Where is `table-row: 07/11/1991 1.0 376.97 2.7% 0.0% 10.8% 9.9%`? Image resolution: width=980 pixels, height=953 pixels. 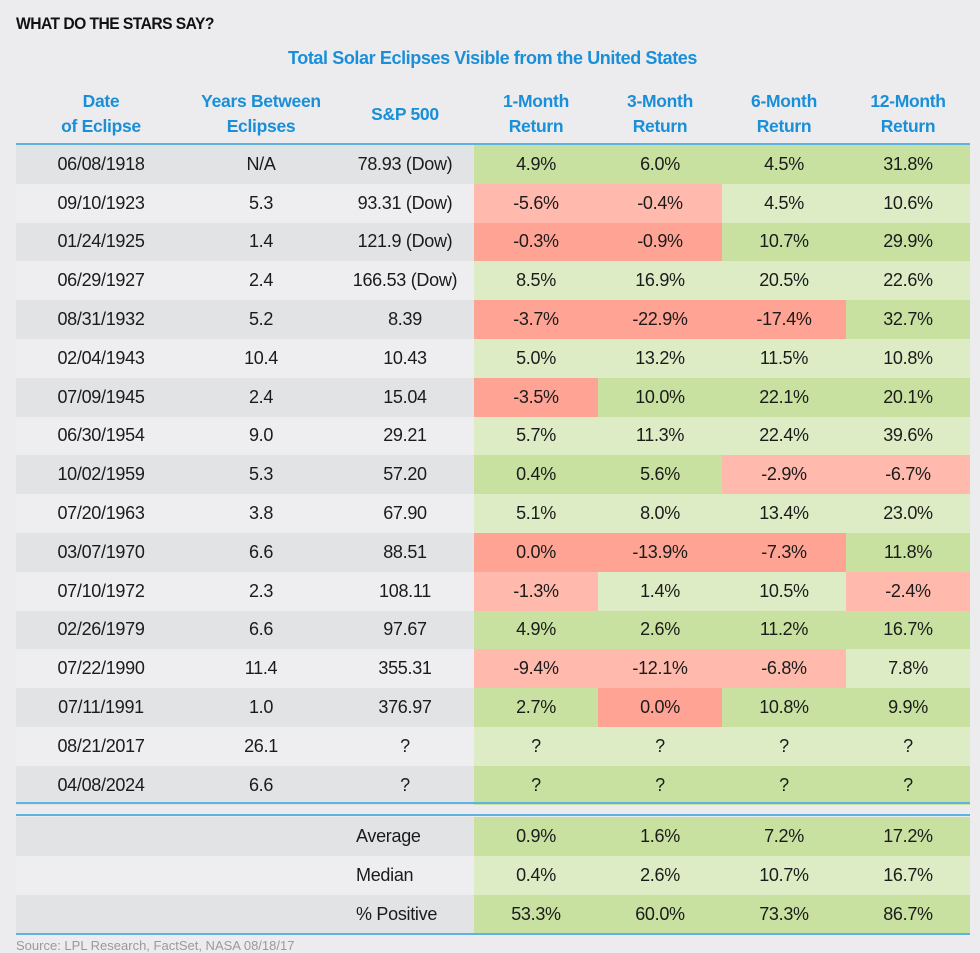
table-row: 07/11/1991 1.0 376.97 2.7% 0.0% 10.8% 9.9% is located at coordinates (493, 707).